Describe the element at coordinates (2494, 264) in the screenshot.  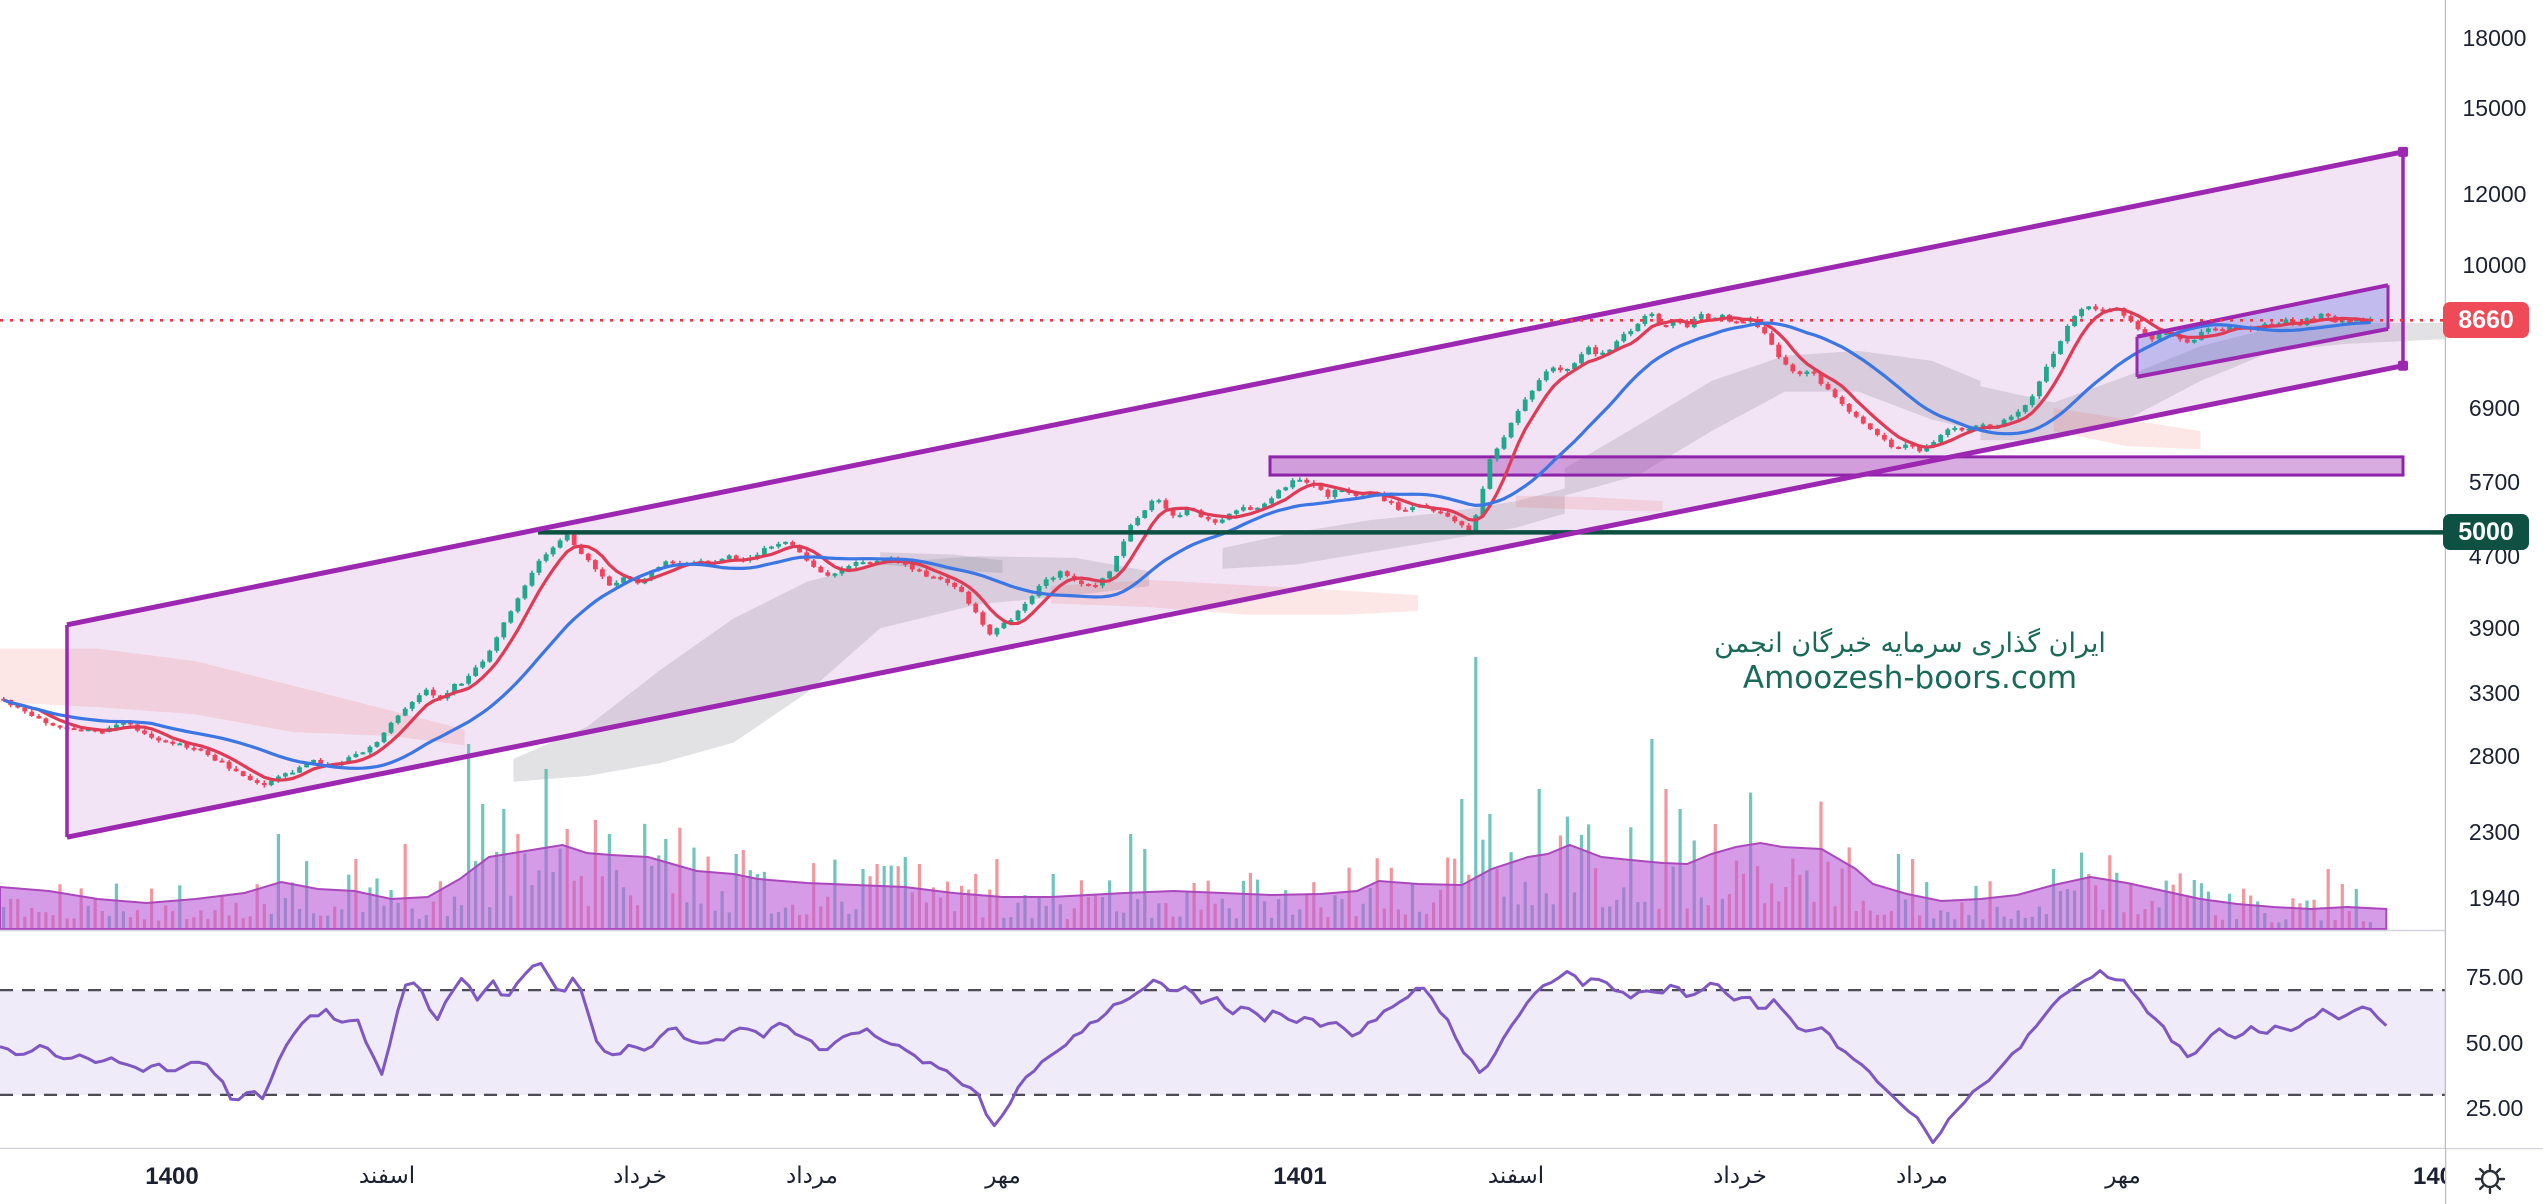
I see `price-scale-label: 10000` at that location.